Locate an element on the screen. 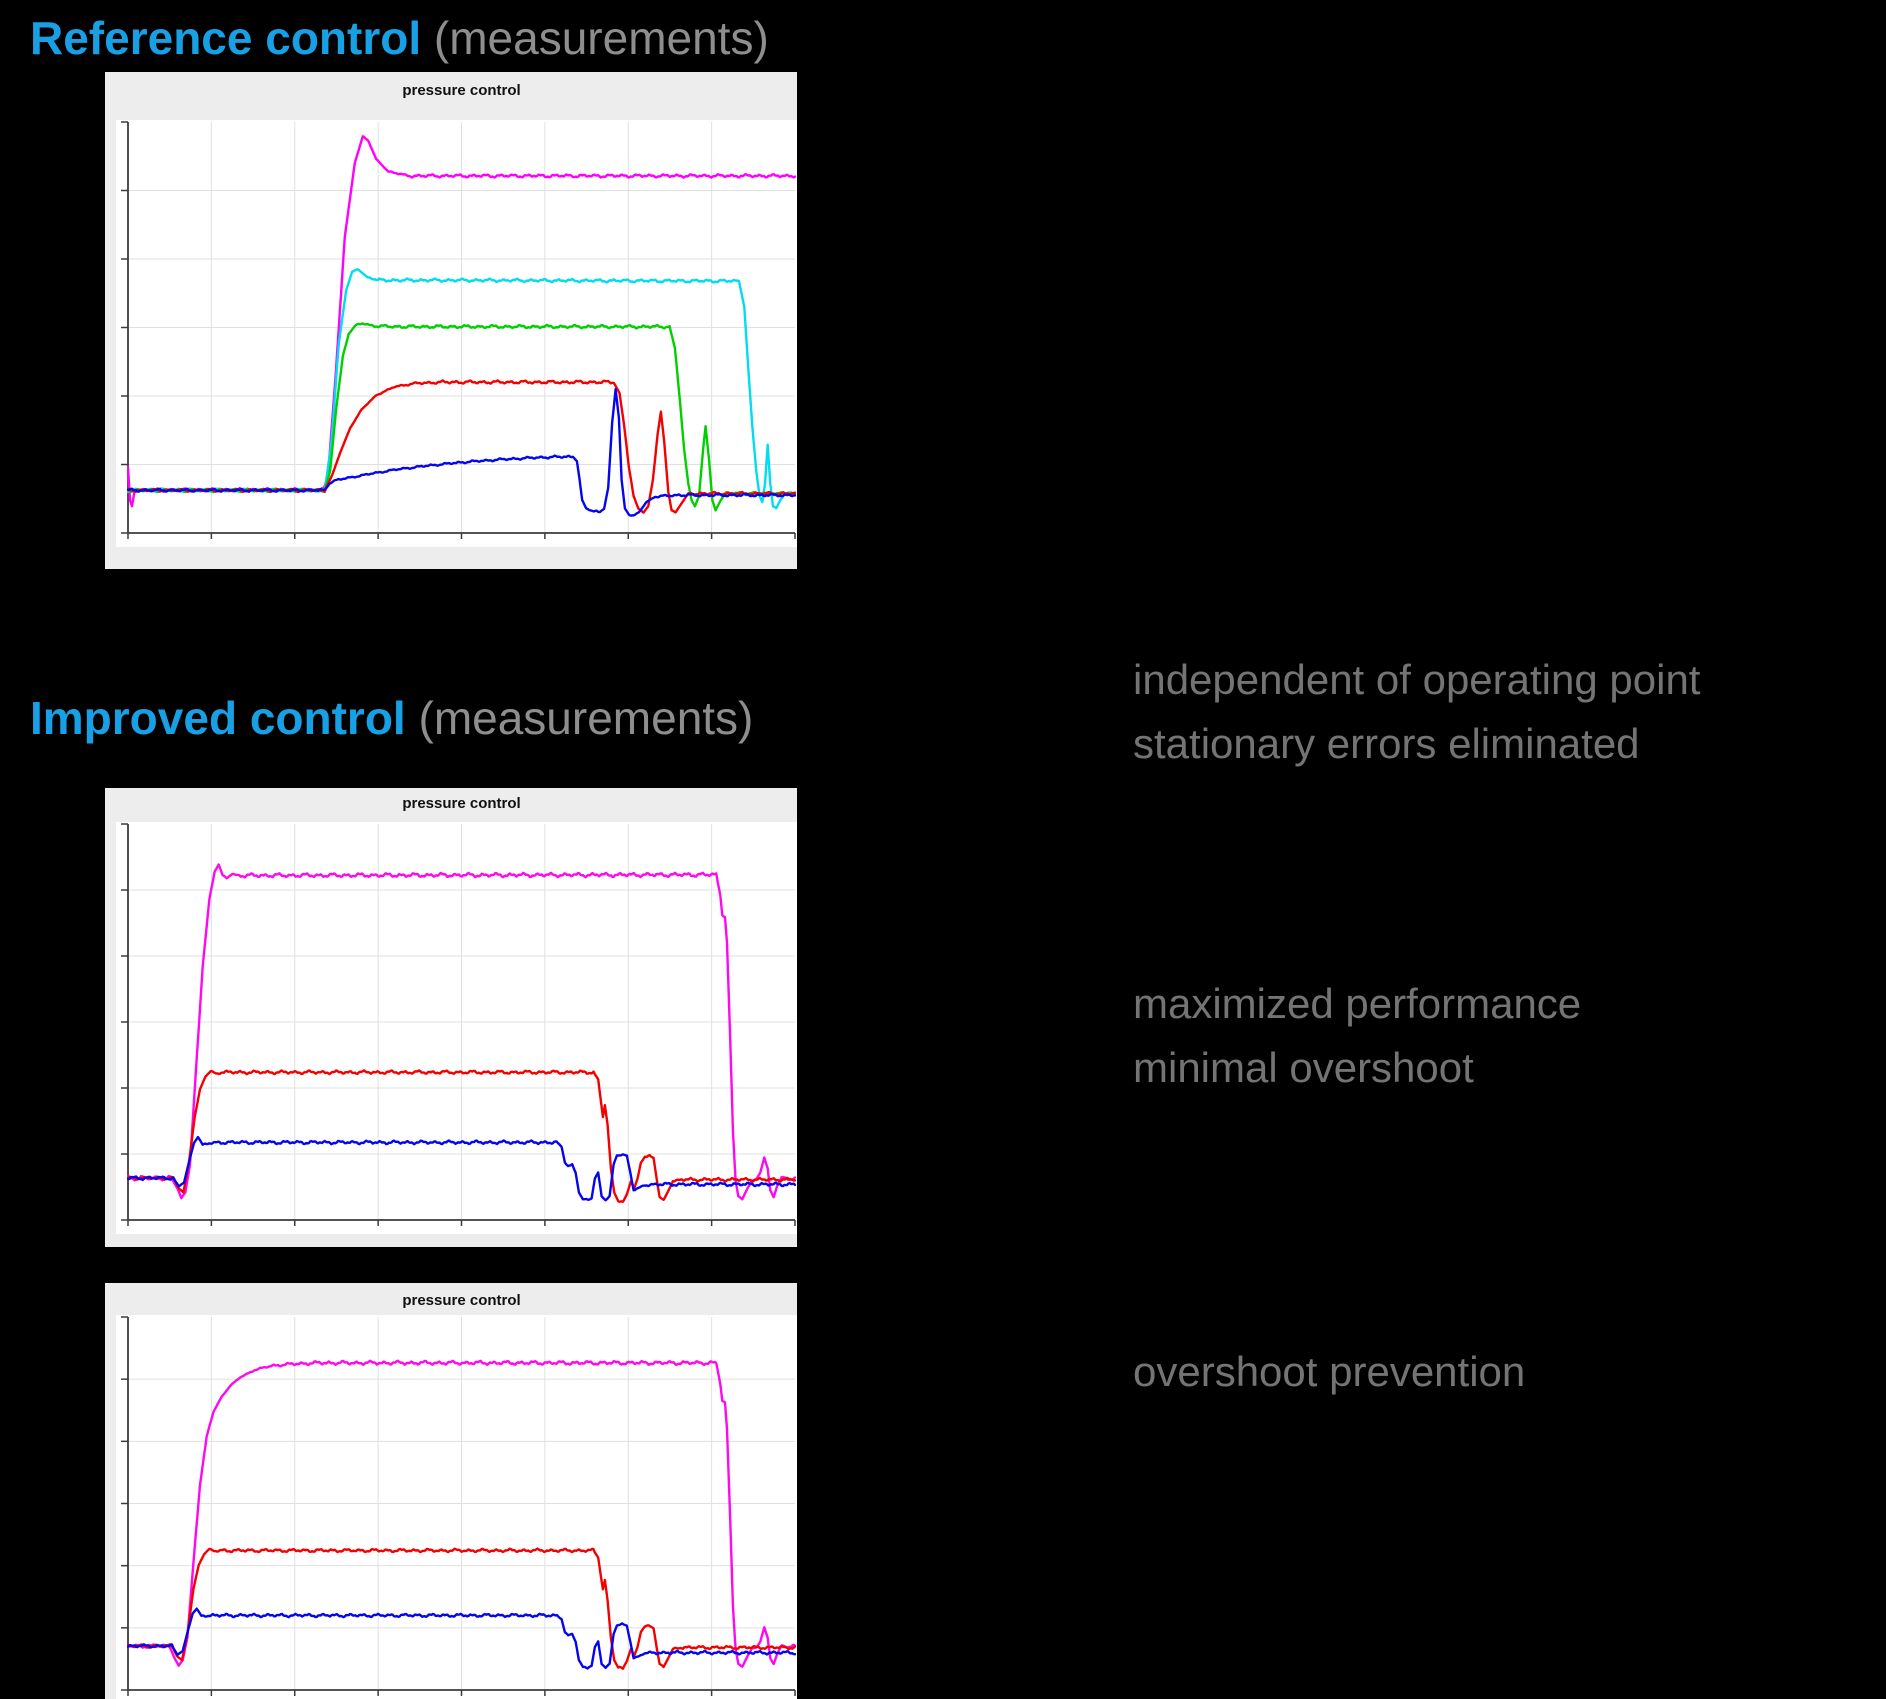 The width and height of the screenshot is (1886, 1699). annotation-overshoot-prevention: overshoot prevention is located at coordinates (1329, 1372).